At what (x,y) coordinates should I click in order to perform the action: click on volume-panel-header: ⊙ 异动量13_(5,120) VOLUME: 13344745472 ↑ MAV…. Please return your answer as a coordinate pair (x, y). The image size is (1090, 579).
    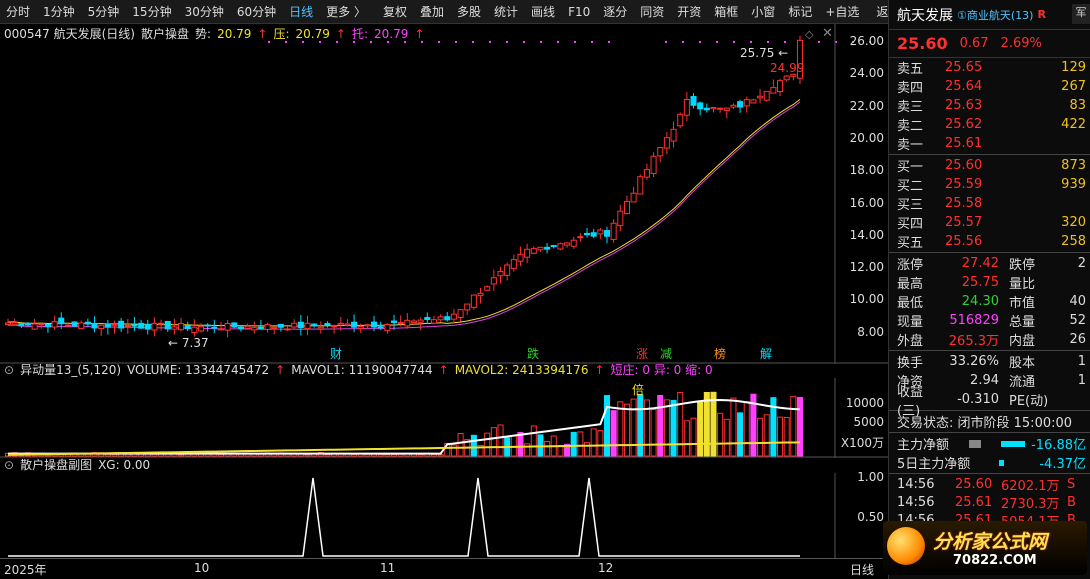
    Looking at the image, I should click on (358, 370).